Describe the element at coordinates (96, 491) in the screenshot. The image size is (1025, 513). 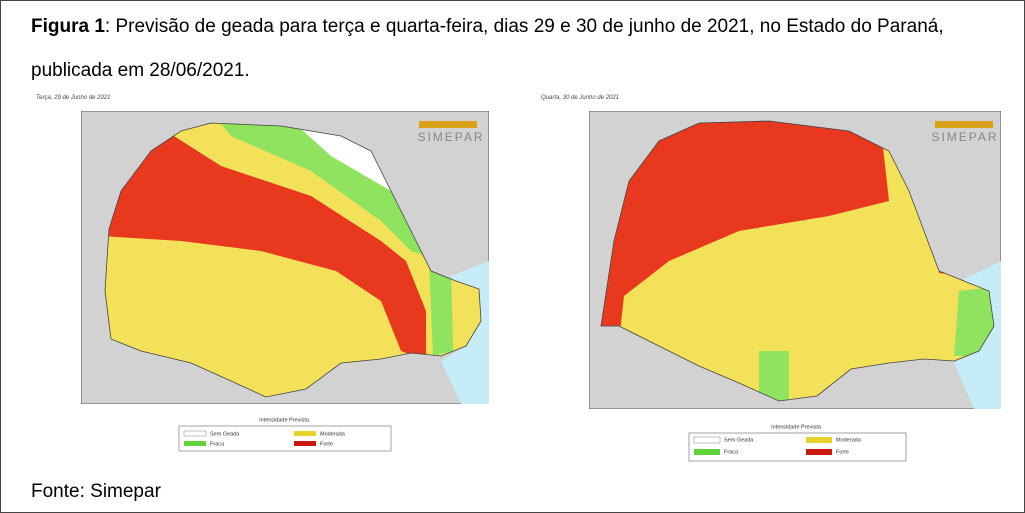
I see `source: Fonte: Simepar` at that location.